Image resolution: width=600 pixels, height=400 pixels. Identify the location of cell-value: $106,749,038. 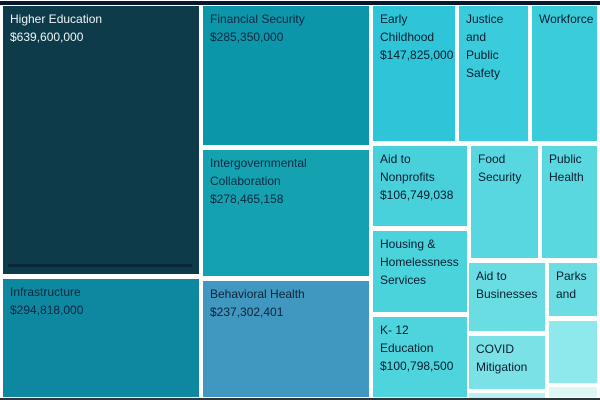
(417, 195).